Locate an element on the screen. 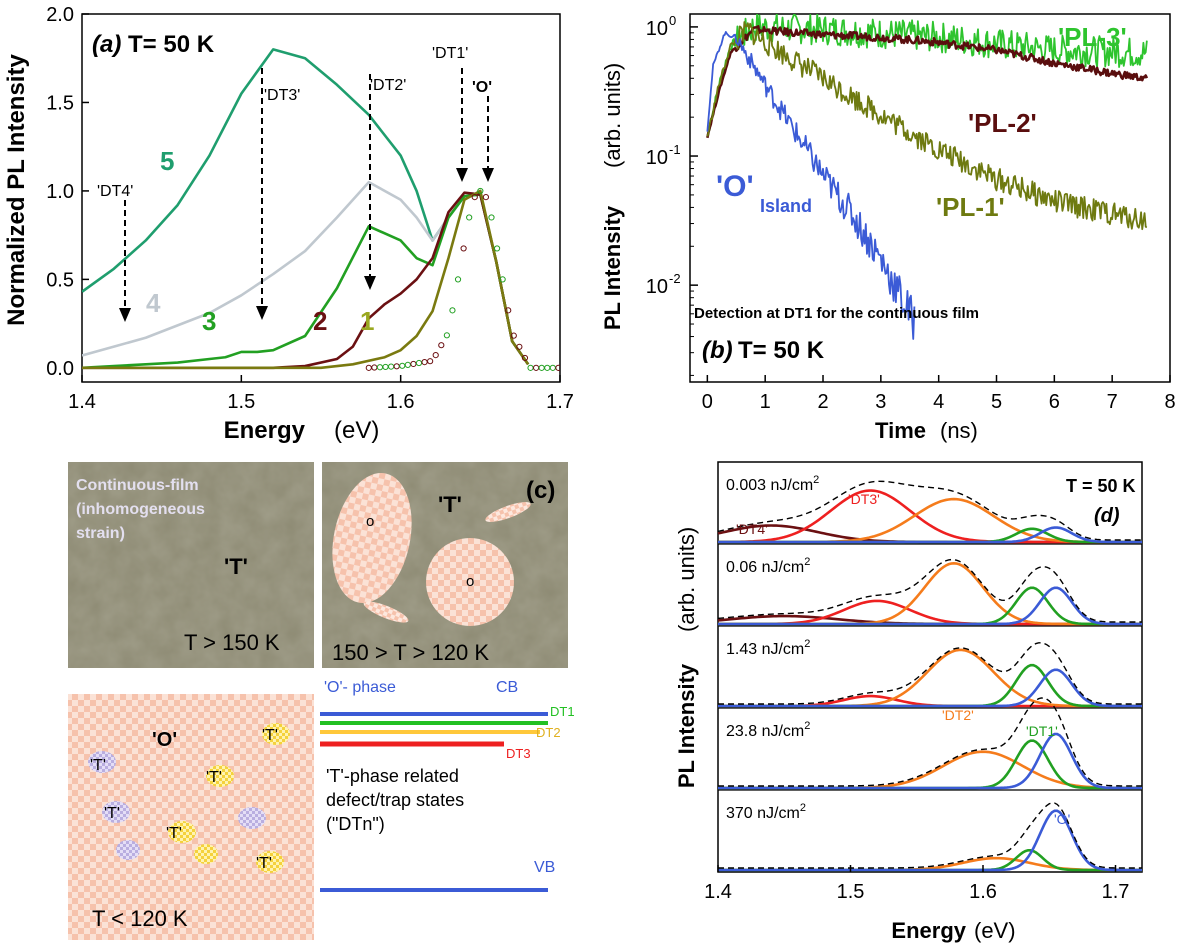 The image size is (1186, 944). svg-text: DT3 is located at coordinates (518, 753).